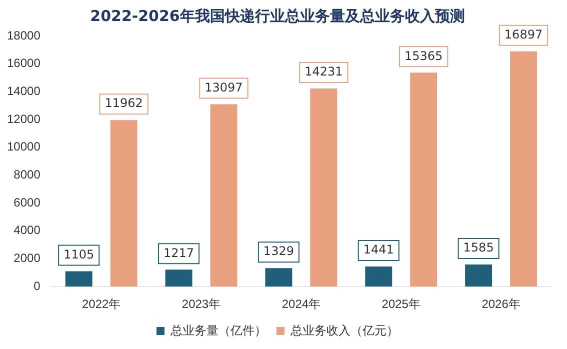  What do you see at coordinates (278, 251) in the screenshot?
I see `data-label: 1329` at bounding box center [278, 251].